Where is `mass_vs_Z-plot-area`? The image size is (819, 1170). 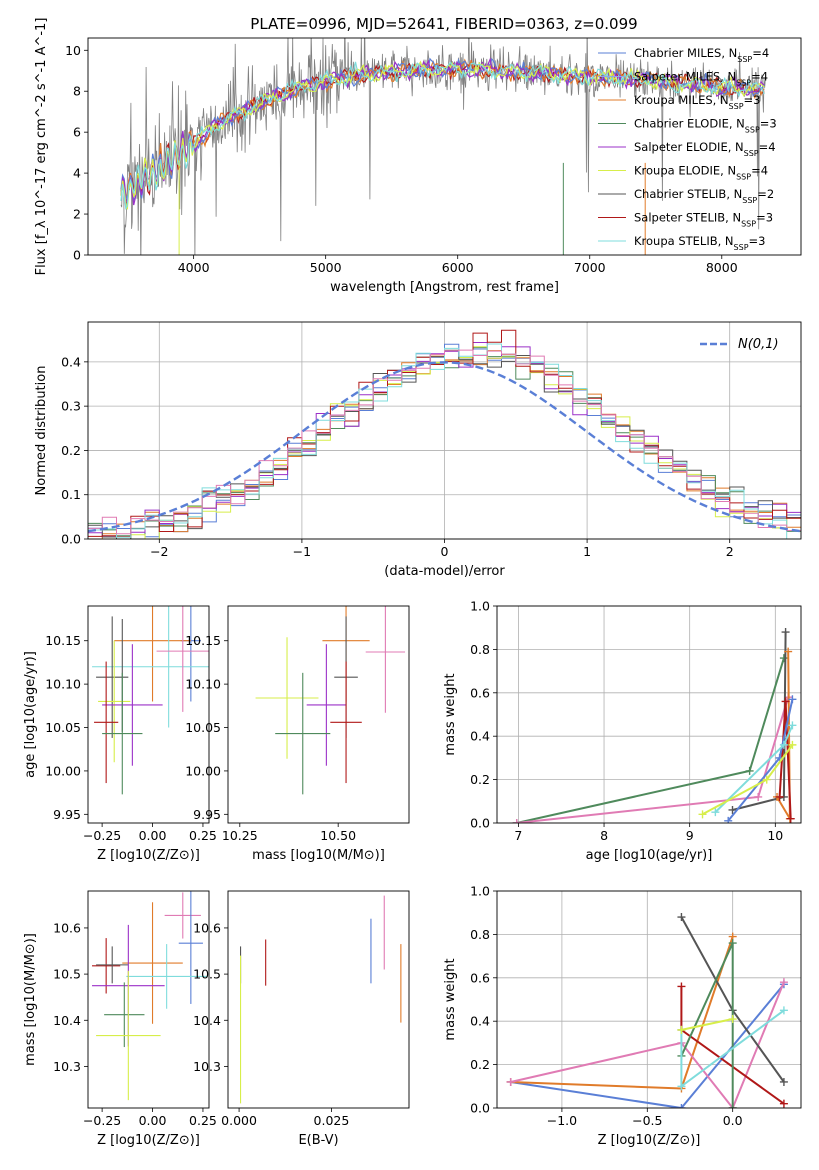 mass_vs_Z-plot-area is located at coordinates (149, 996).